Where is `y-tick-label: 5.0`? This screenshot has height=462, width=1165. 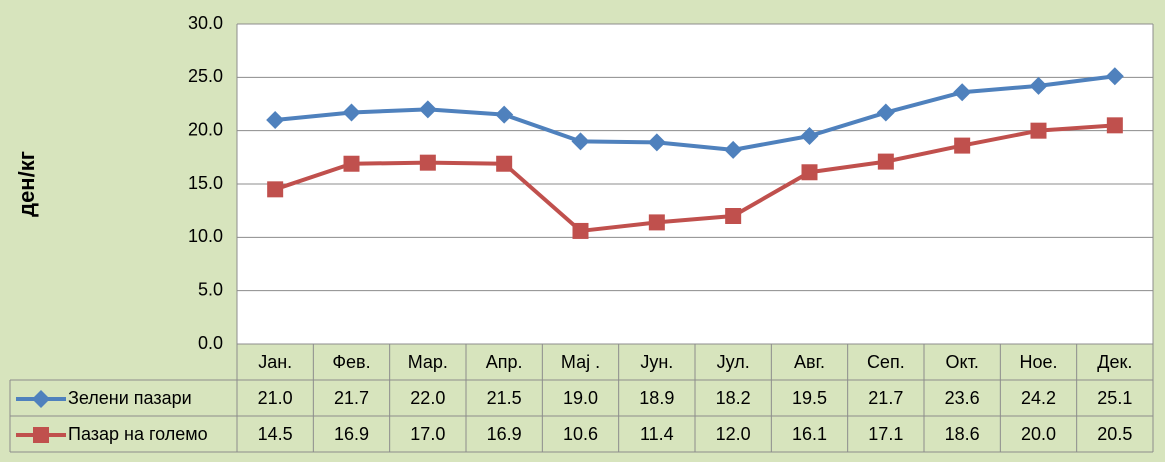 y-tick-label: 5.0 is located at coordinates (210, 289).